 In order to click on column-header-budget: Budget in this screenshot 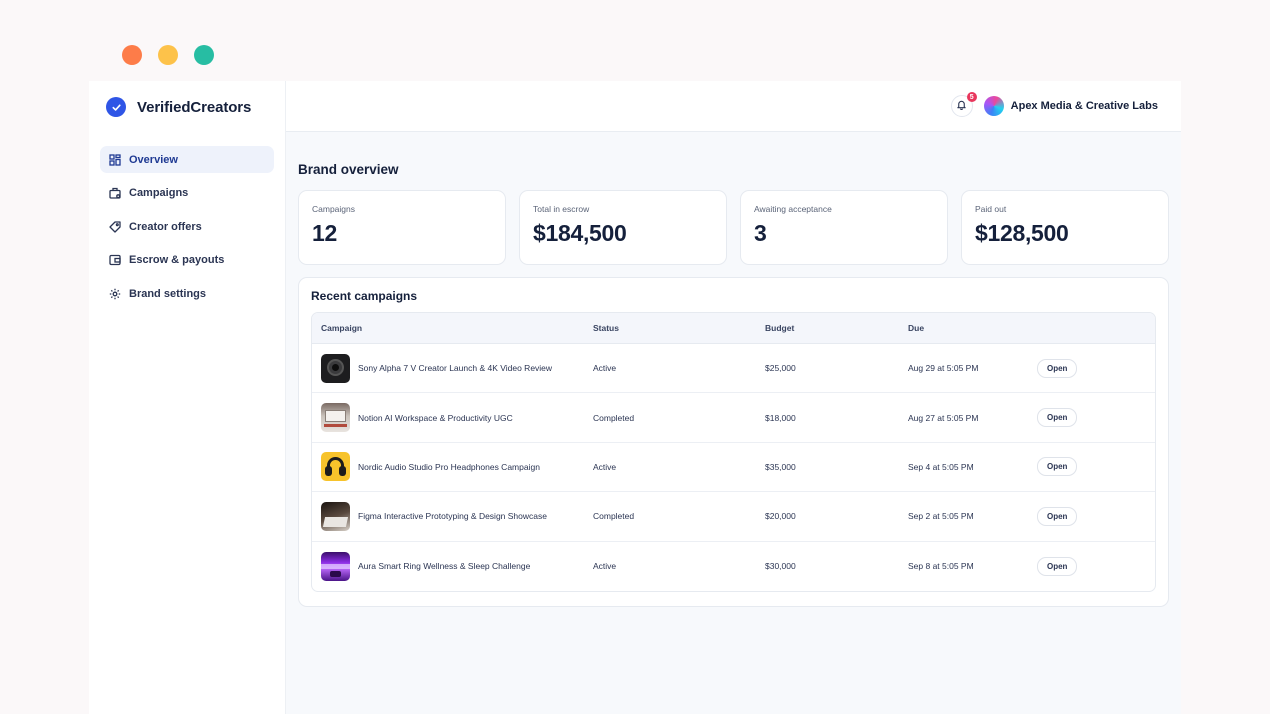, I will do `click(780, 328)`.